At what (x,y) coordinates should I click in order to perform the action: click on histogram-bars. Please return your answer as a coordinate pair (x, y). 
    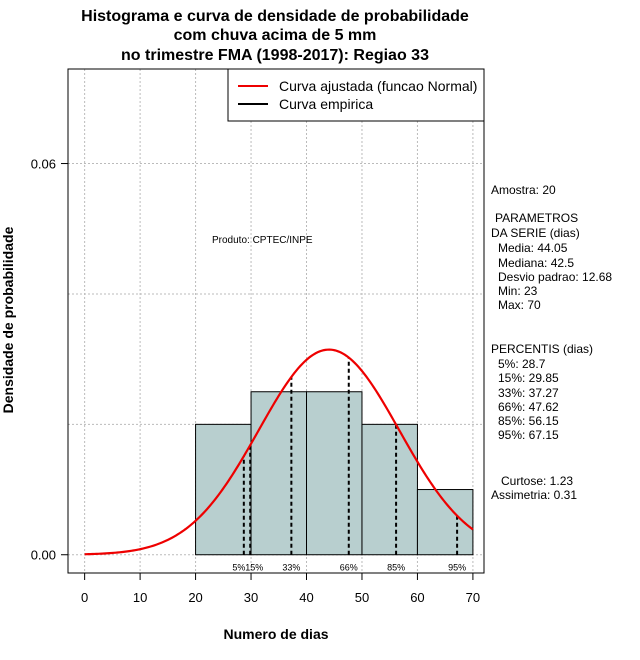
    Looking at the image, I should click on (334, 473).